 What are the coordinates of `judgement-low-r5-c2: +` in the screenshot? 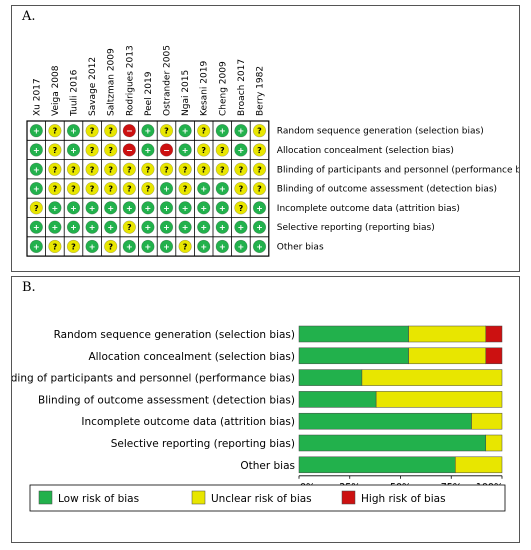 It's located at (73, 227).